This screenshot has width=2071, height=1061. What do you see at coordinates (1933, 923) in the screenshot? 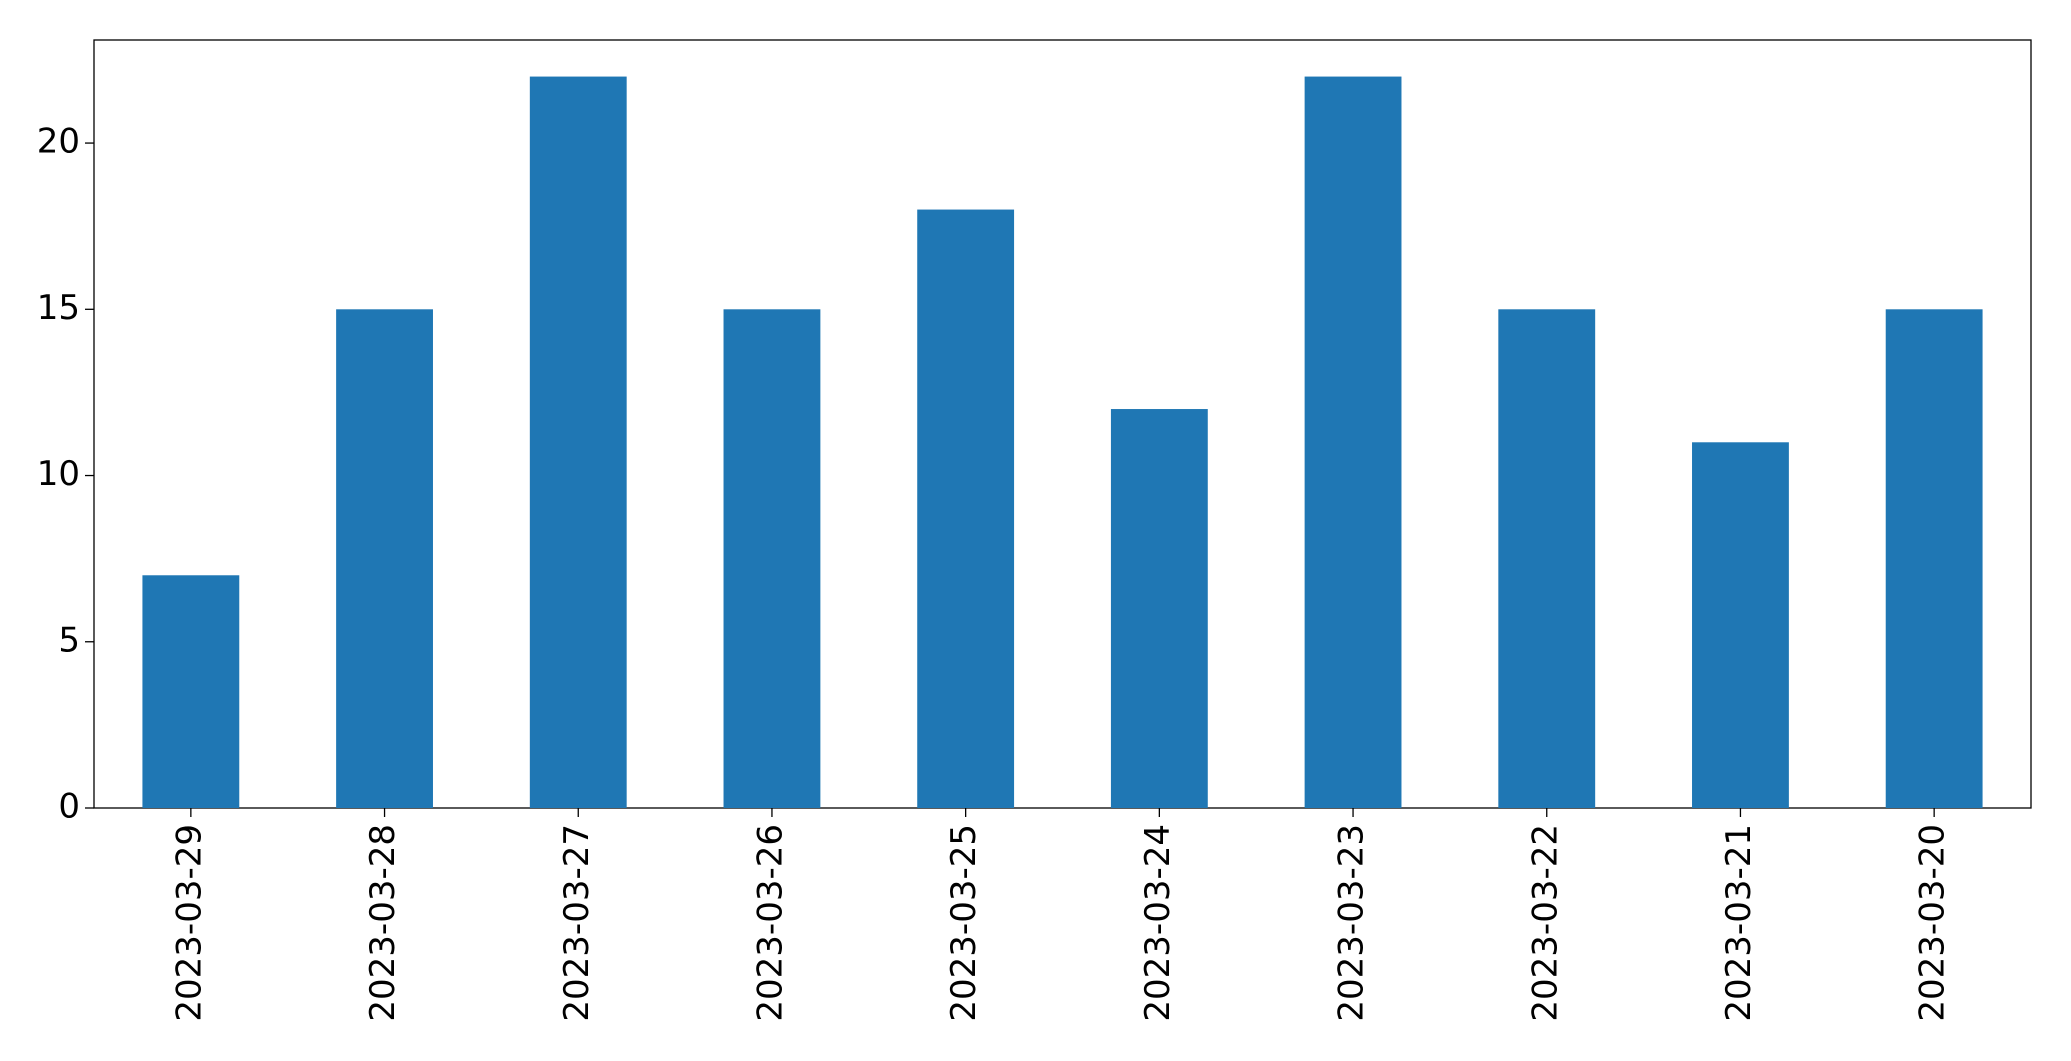
I see `x-tick-label: 2023-03-20` at bounding box center [1933, 923].